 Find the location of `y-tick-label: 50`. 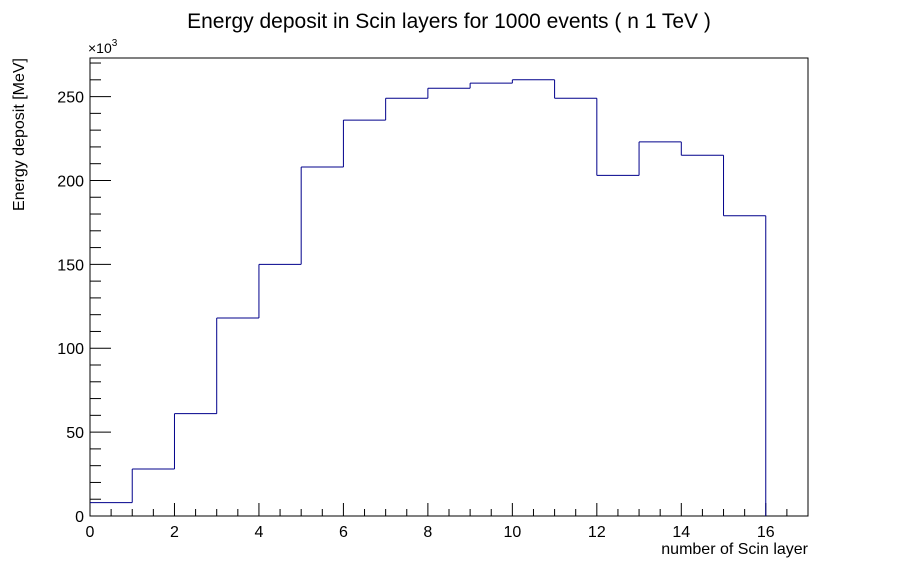

y-tick-label: 50 is located at coordinates (75, 433).